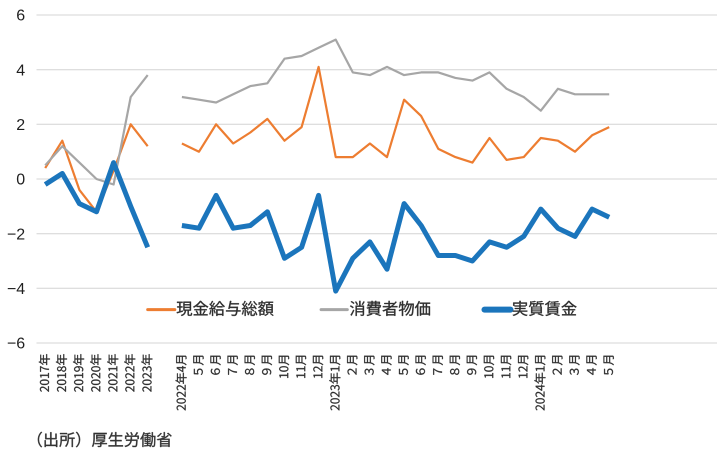  I want to click on svg-text: 2, so click(20, 125).